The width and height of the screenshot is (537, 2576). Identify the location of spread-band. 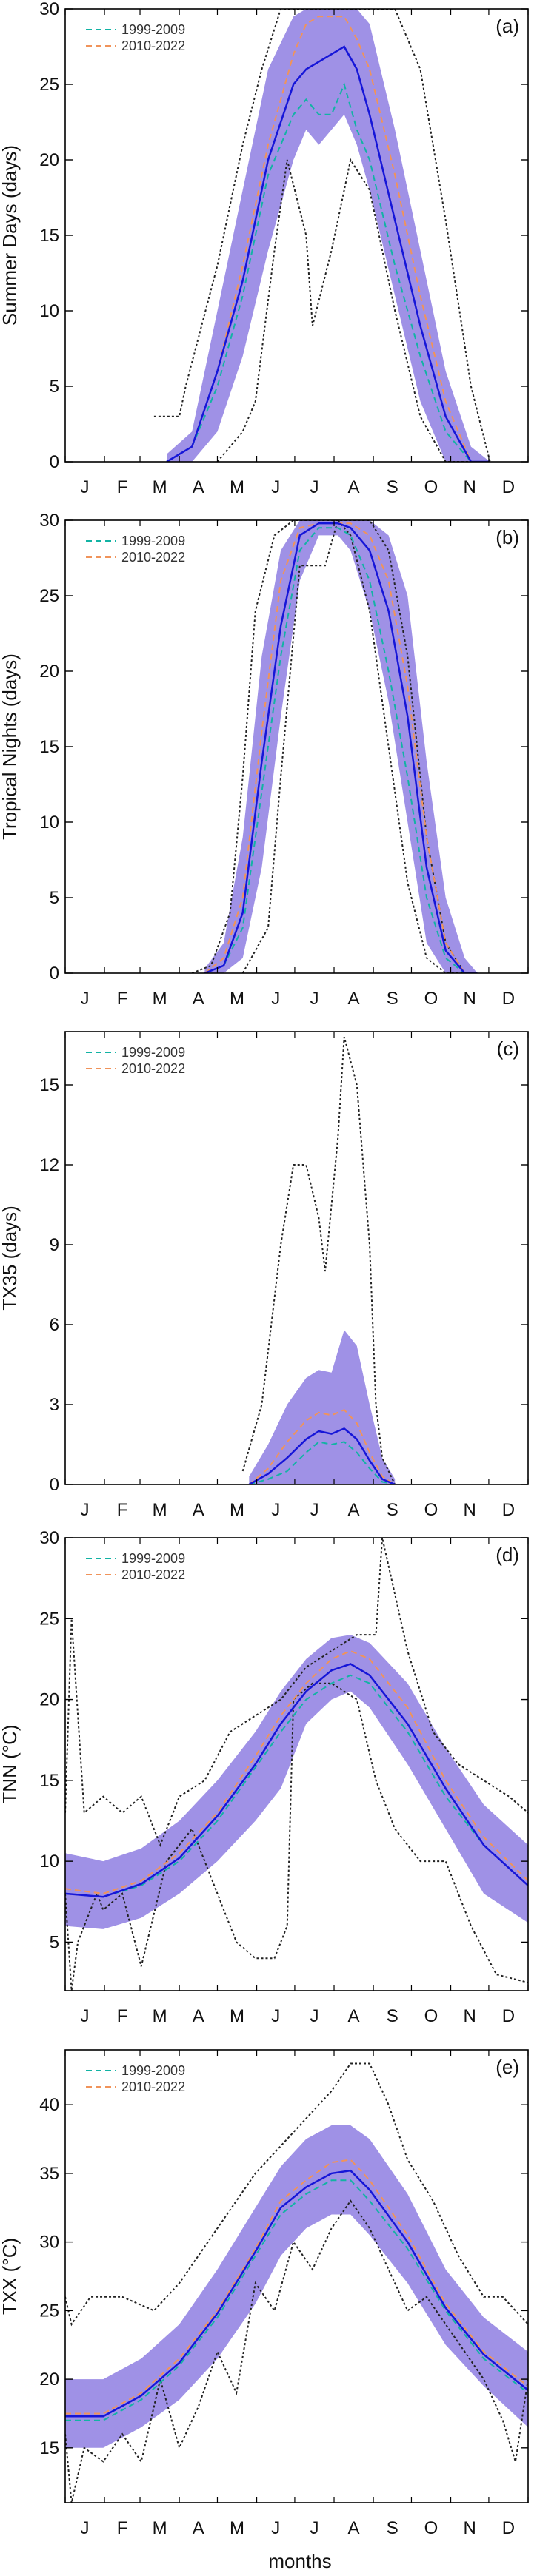
(323, 1407).